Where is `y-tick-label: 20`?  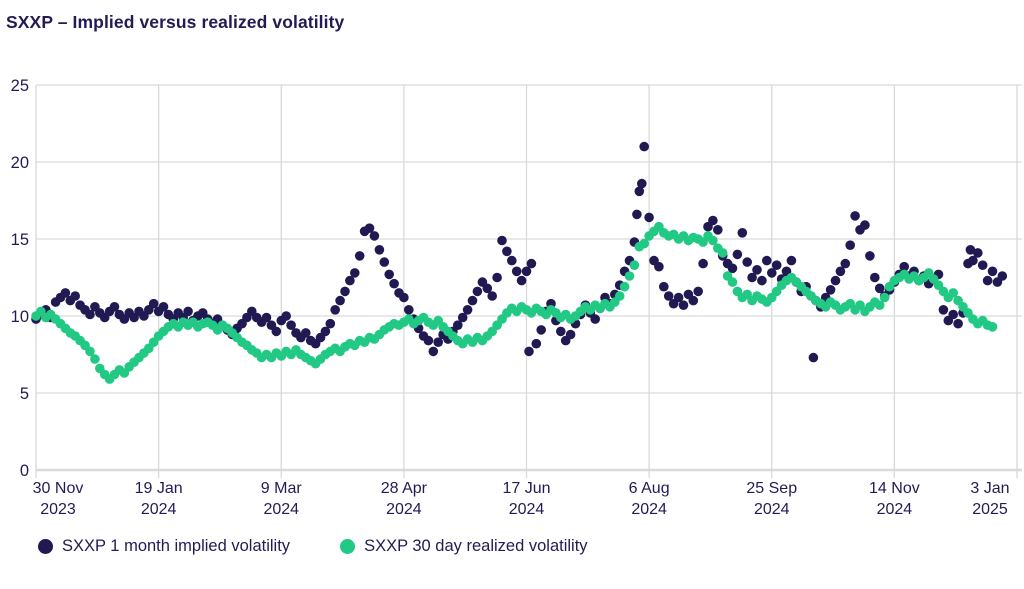 y-tick-label: 20 is located at coordinates (20, 163).